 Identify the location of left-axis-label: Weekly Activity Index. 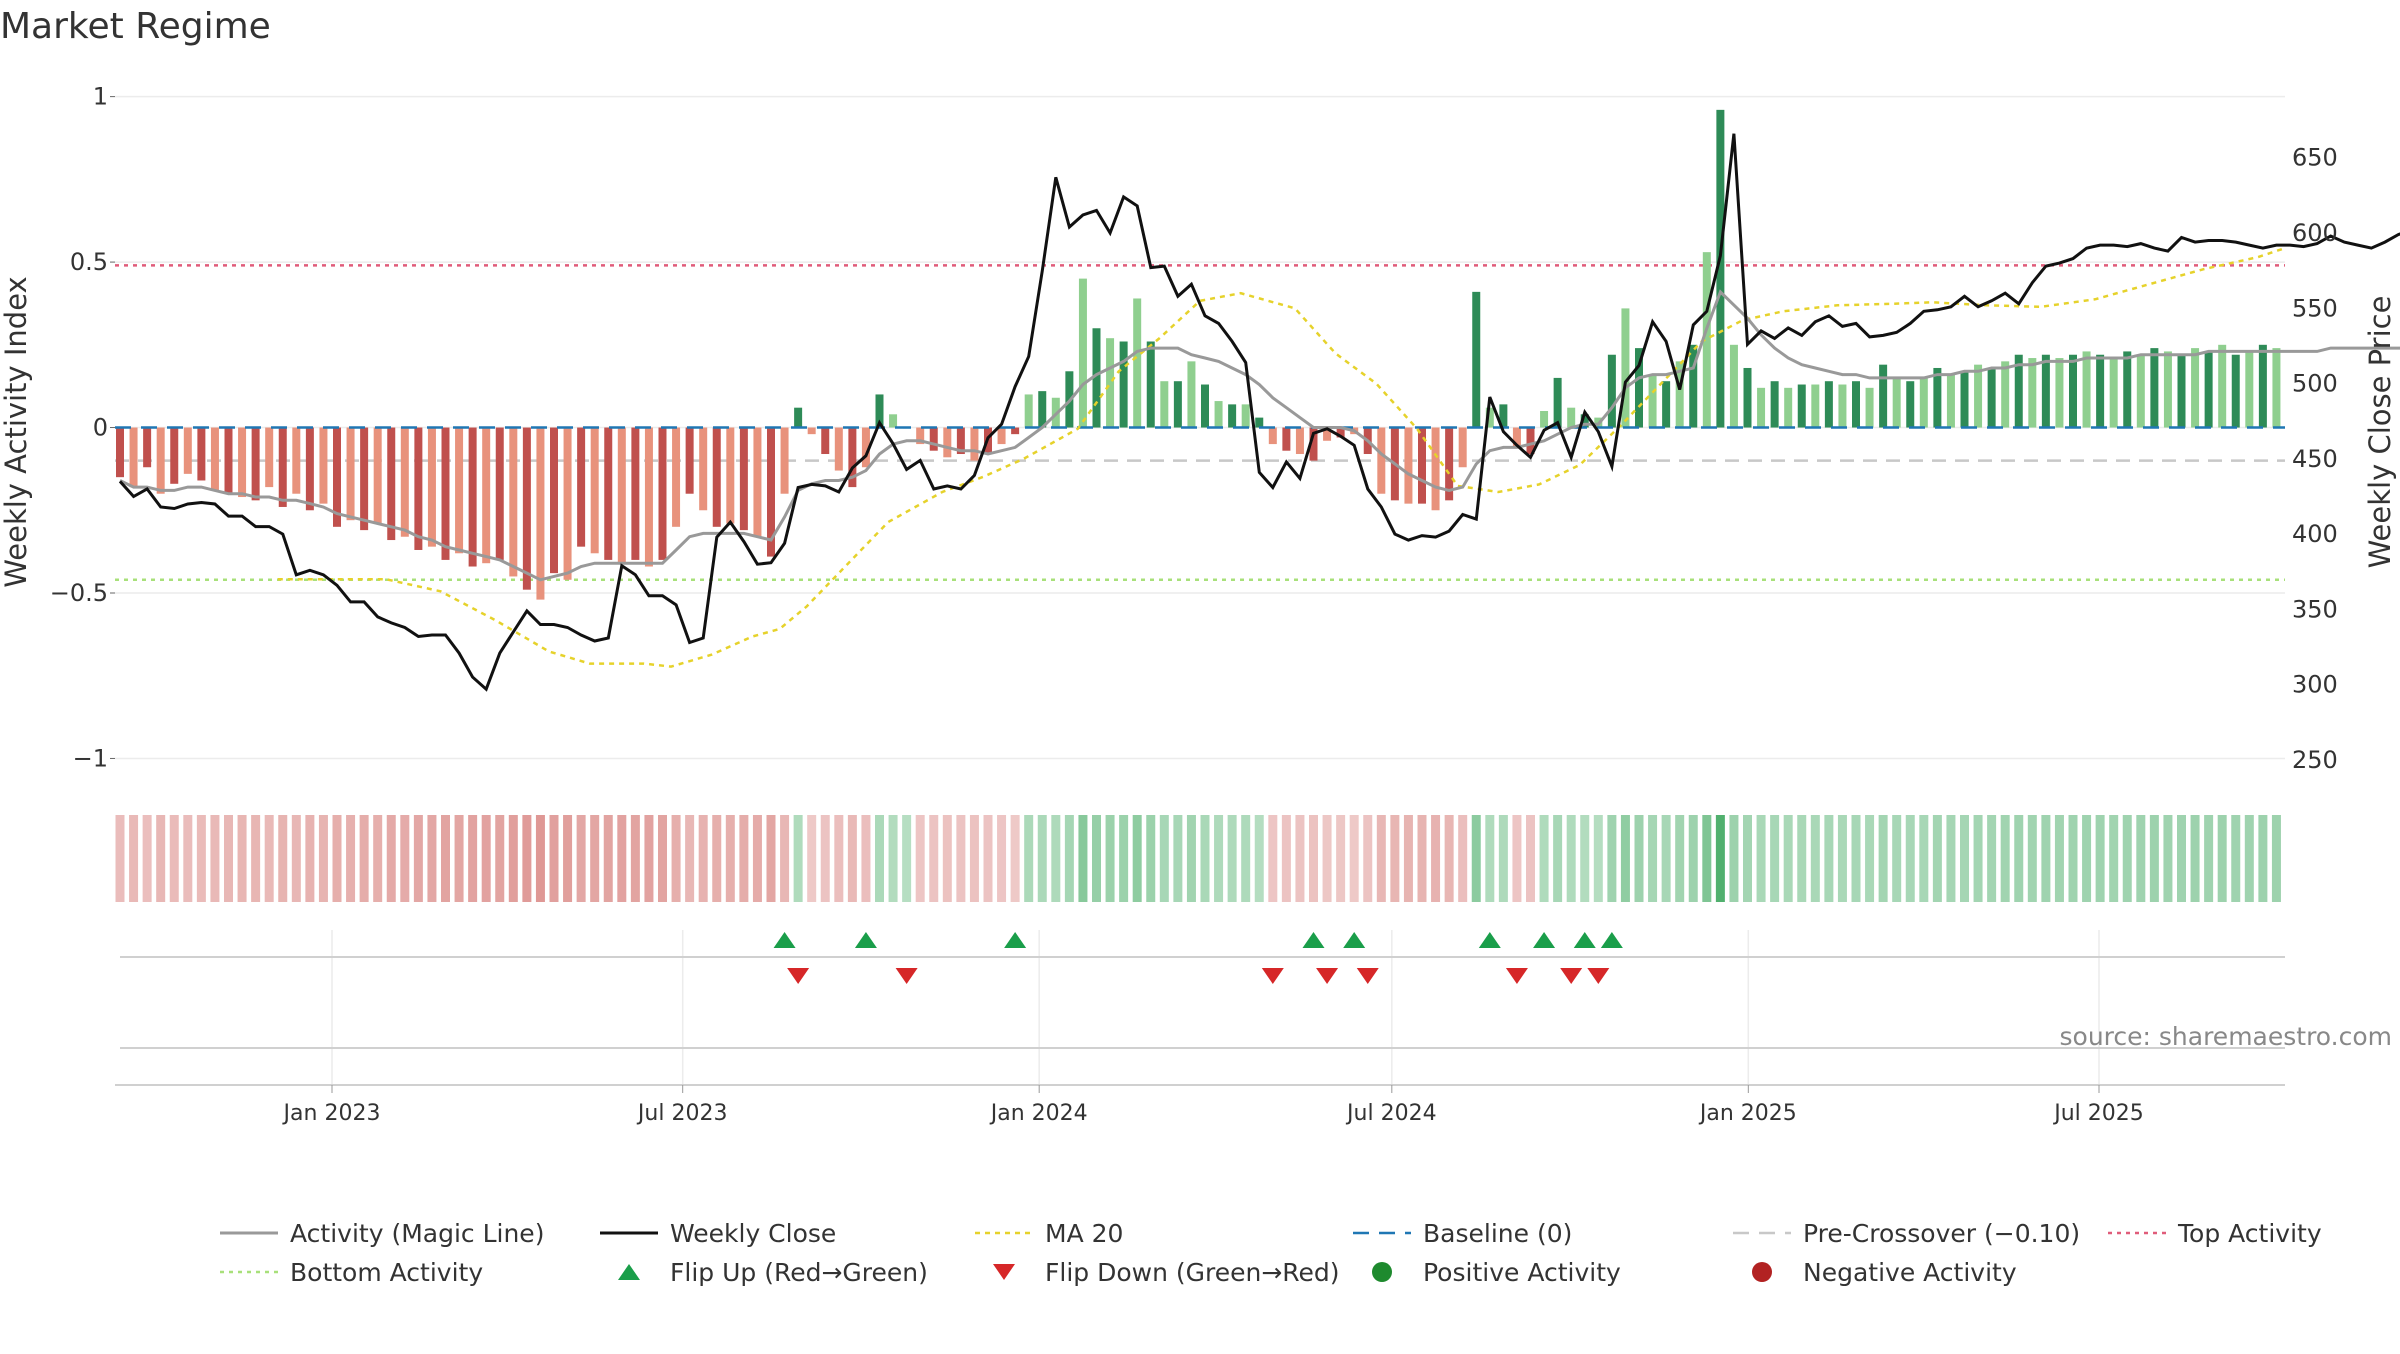
(16, 431).